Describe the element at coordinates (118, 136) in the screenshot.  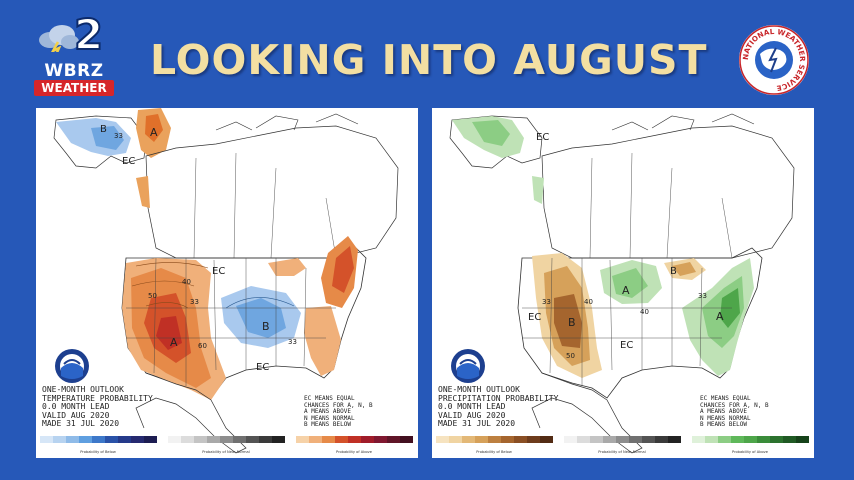
I see `label-33-alaska: 33` at that location.